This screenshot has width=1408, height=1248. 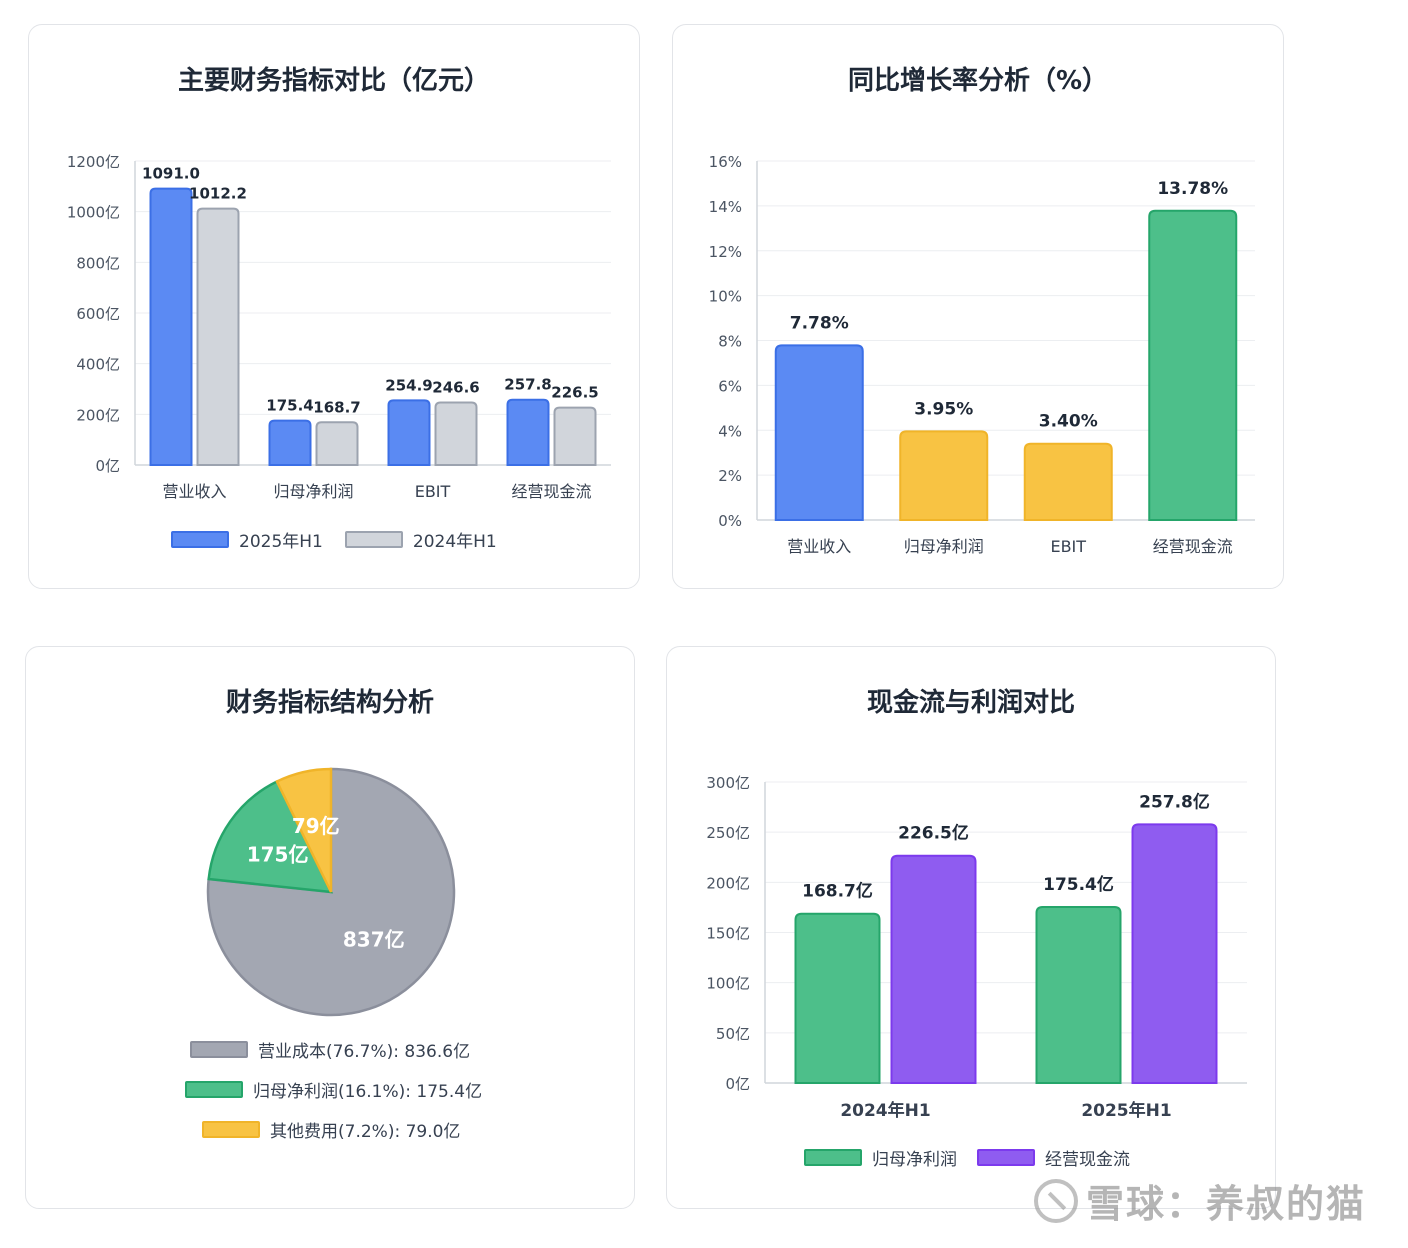 What do you see at coordinates (334, 539) in the screenshot?
I see `legend: 2025年H1 2024年H1` at bounding box center [334, 539].